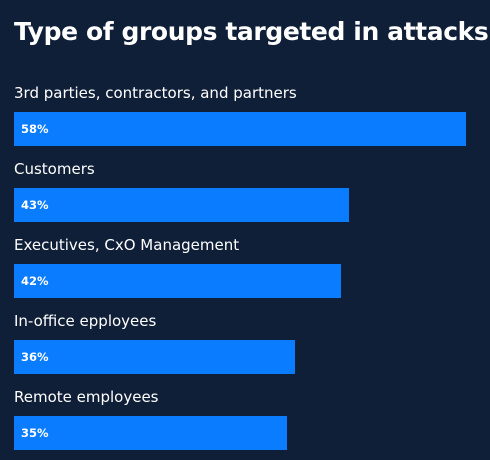 This screenshot has height=460, width=490. Describe the element at coordinates (154, 357) in the screenshot. I see `bar: 36%` at that location.